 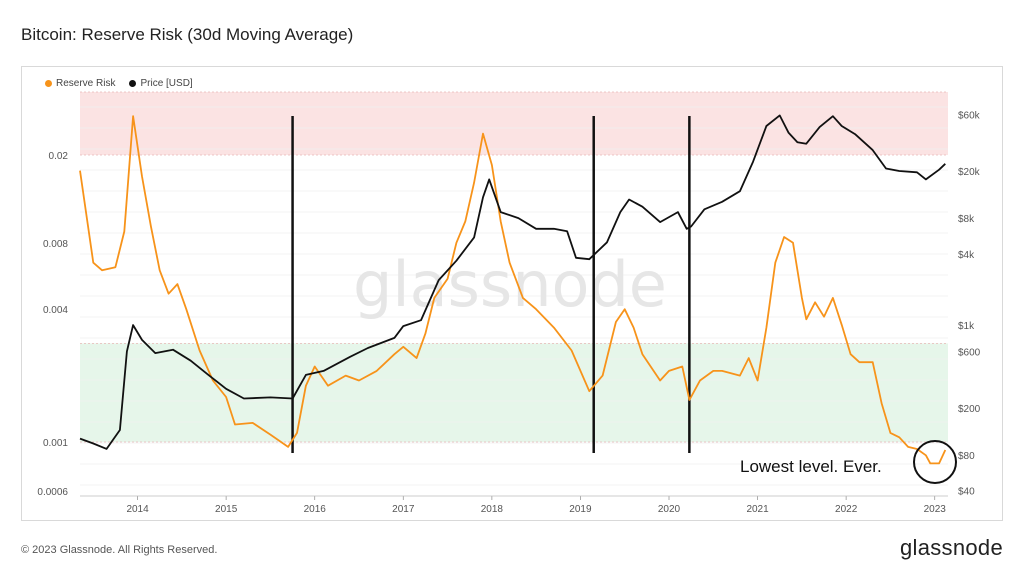 What do you see at coordinates (514, 392) in the screenshot?
I see `band-opportunity` at bounding box center [514, 392].